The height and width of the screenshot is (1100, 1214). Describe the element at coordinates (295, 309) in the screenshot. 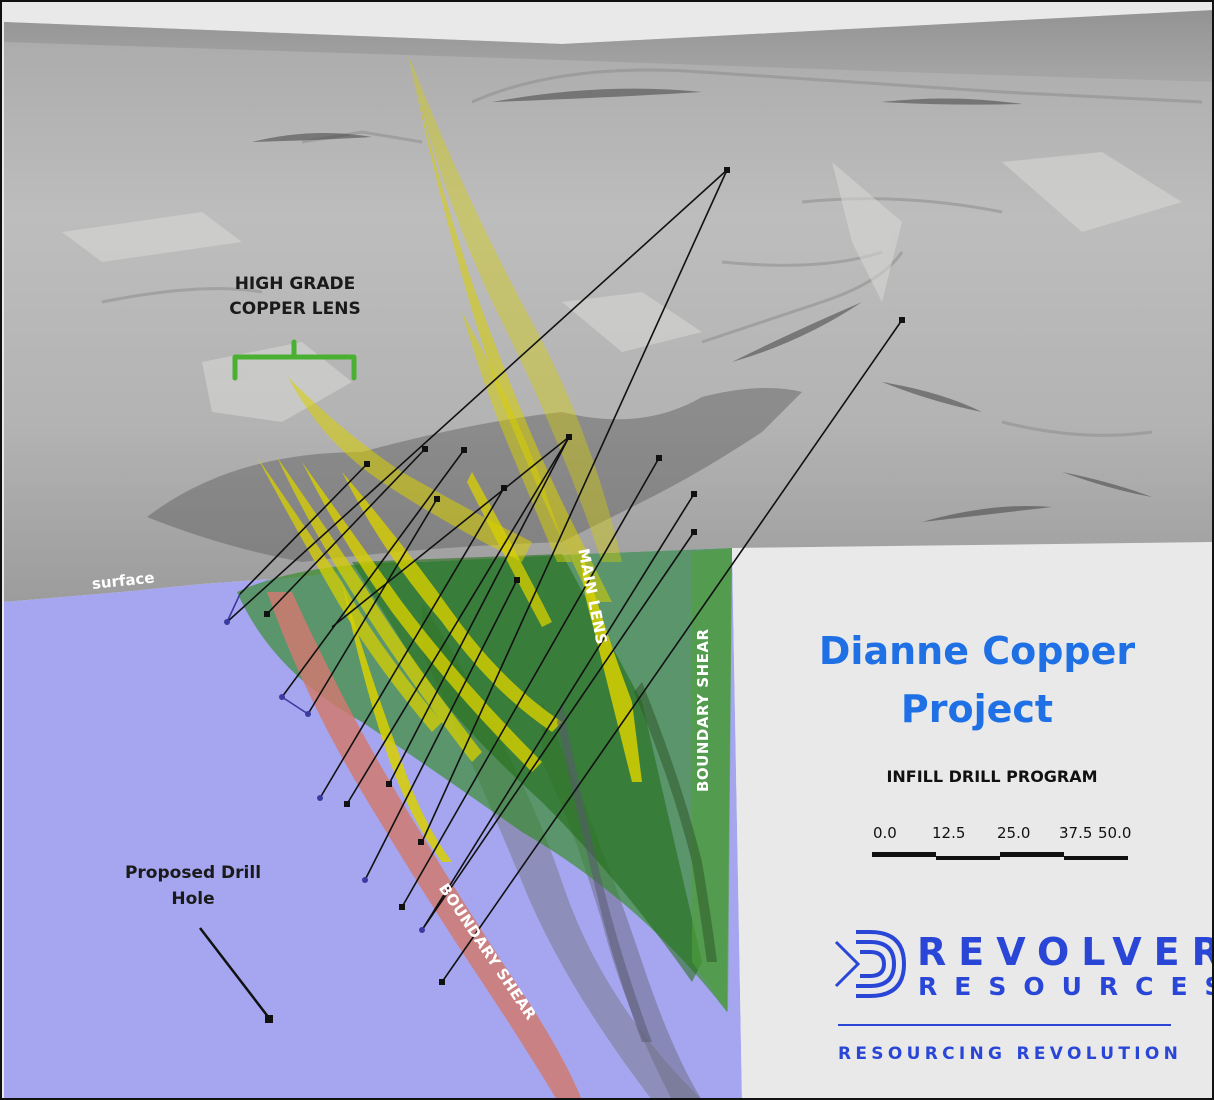

I see `high-grade-line2: COPPER LENS` at that location.